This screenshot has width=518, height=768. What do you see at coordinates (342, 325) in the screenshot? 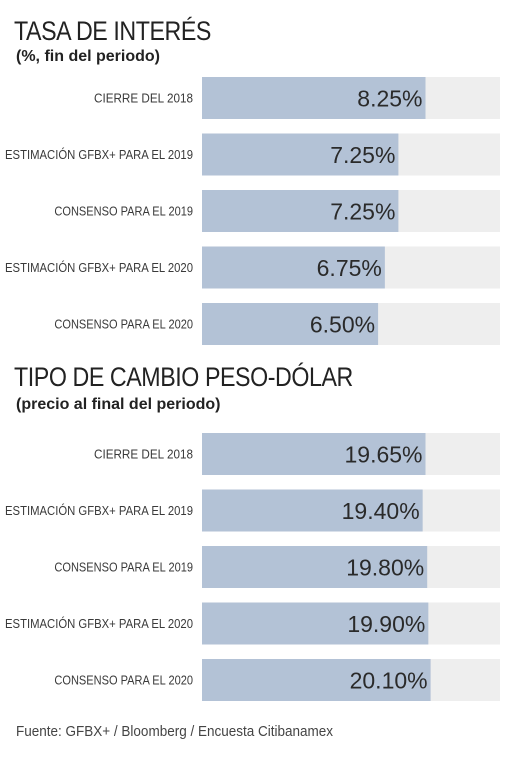
I see `value-label: 6.50%` at bounding box center [342, 325].